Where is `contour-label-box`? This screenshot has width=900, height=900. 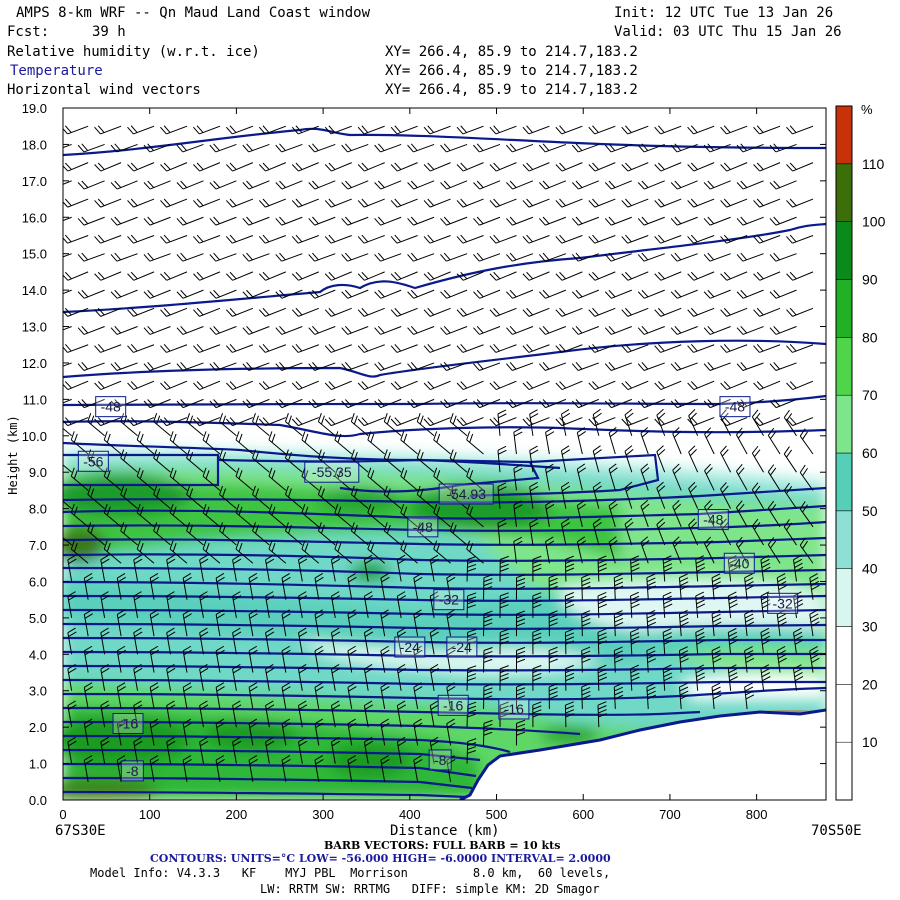 contour-label-box is located at coordinates (111, 407).